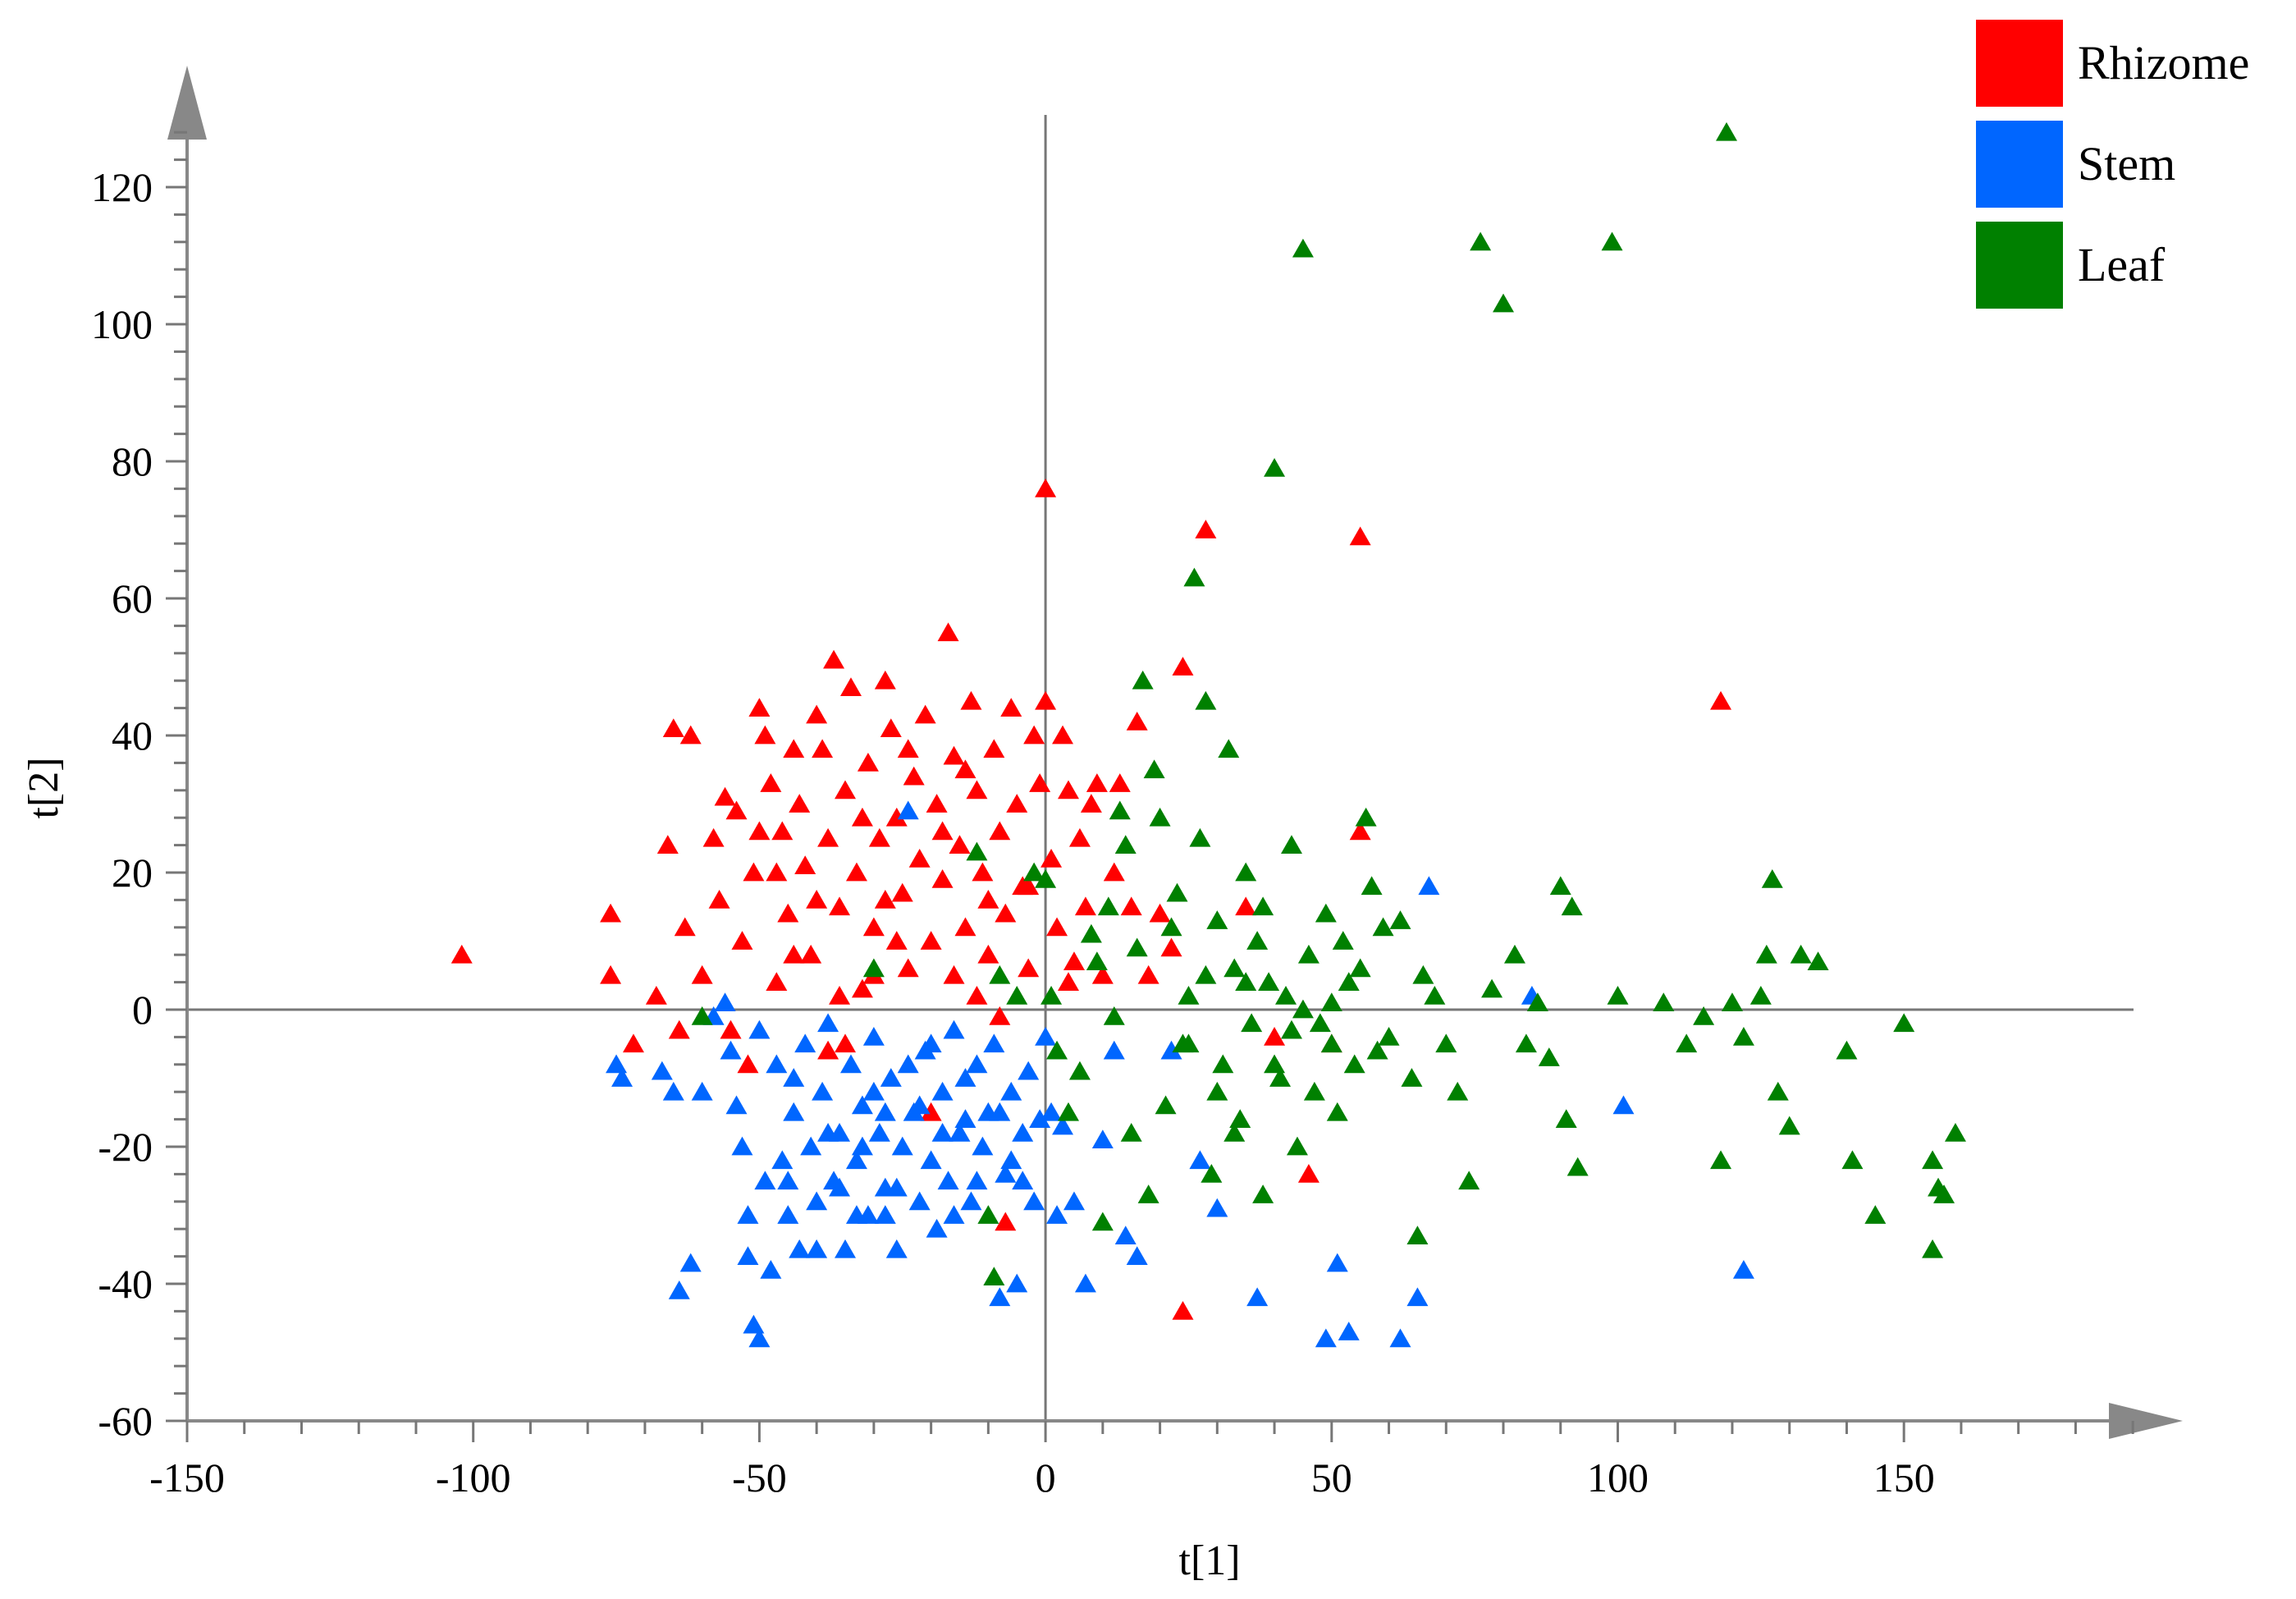 Image resolution: width=2296 pixels, height=1599 pixels. Describe the element at coordinates (133, 873) in the screenshot. I see `y-tick-label: 20` at that location.